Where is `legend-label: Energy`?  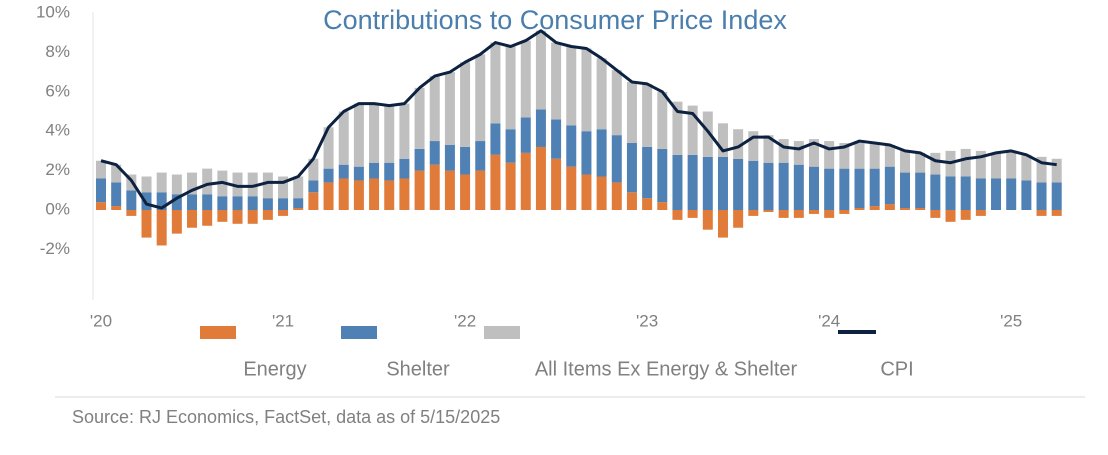 legend-label: Energy is located at coordinates (274, 369).